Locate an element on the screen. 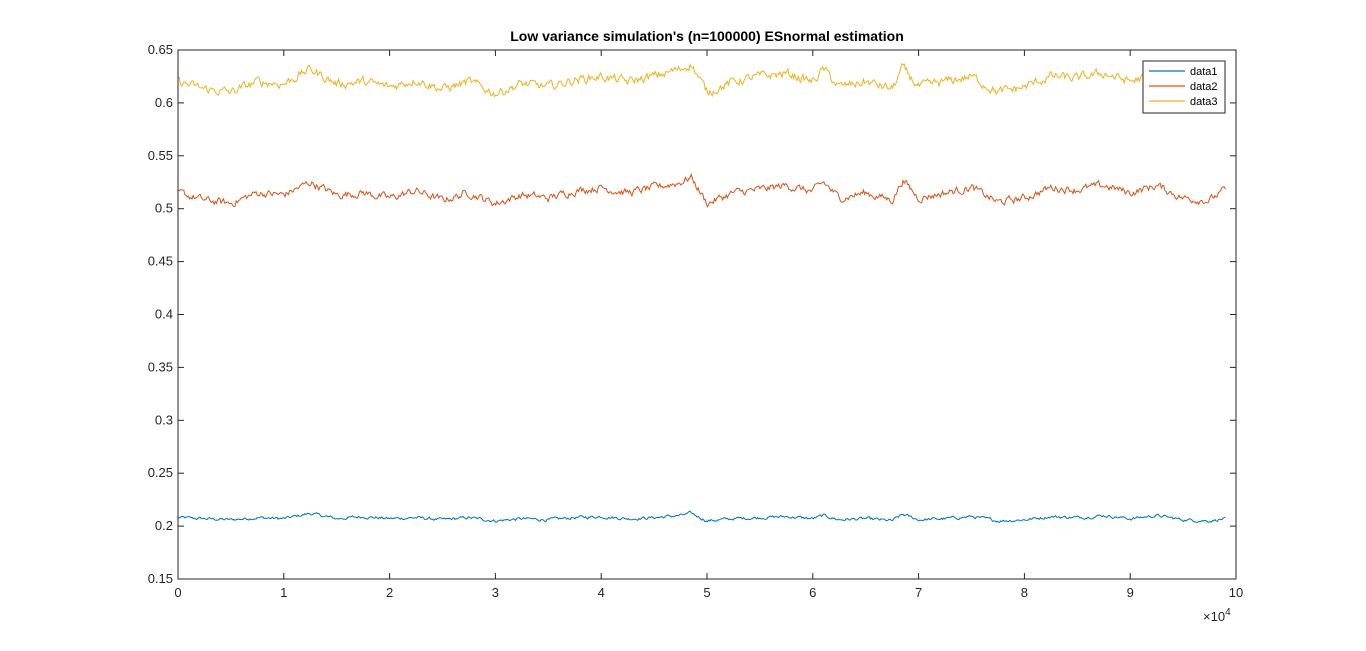  x-tick-label: 6 is located at coordinates (812, 592).